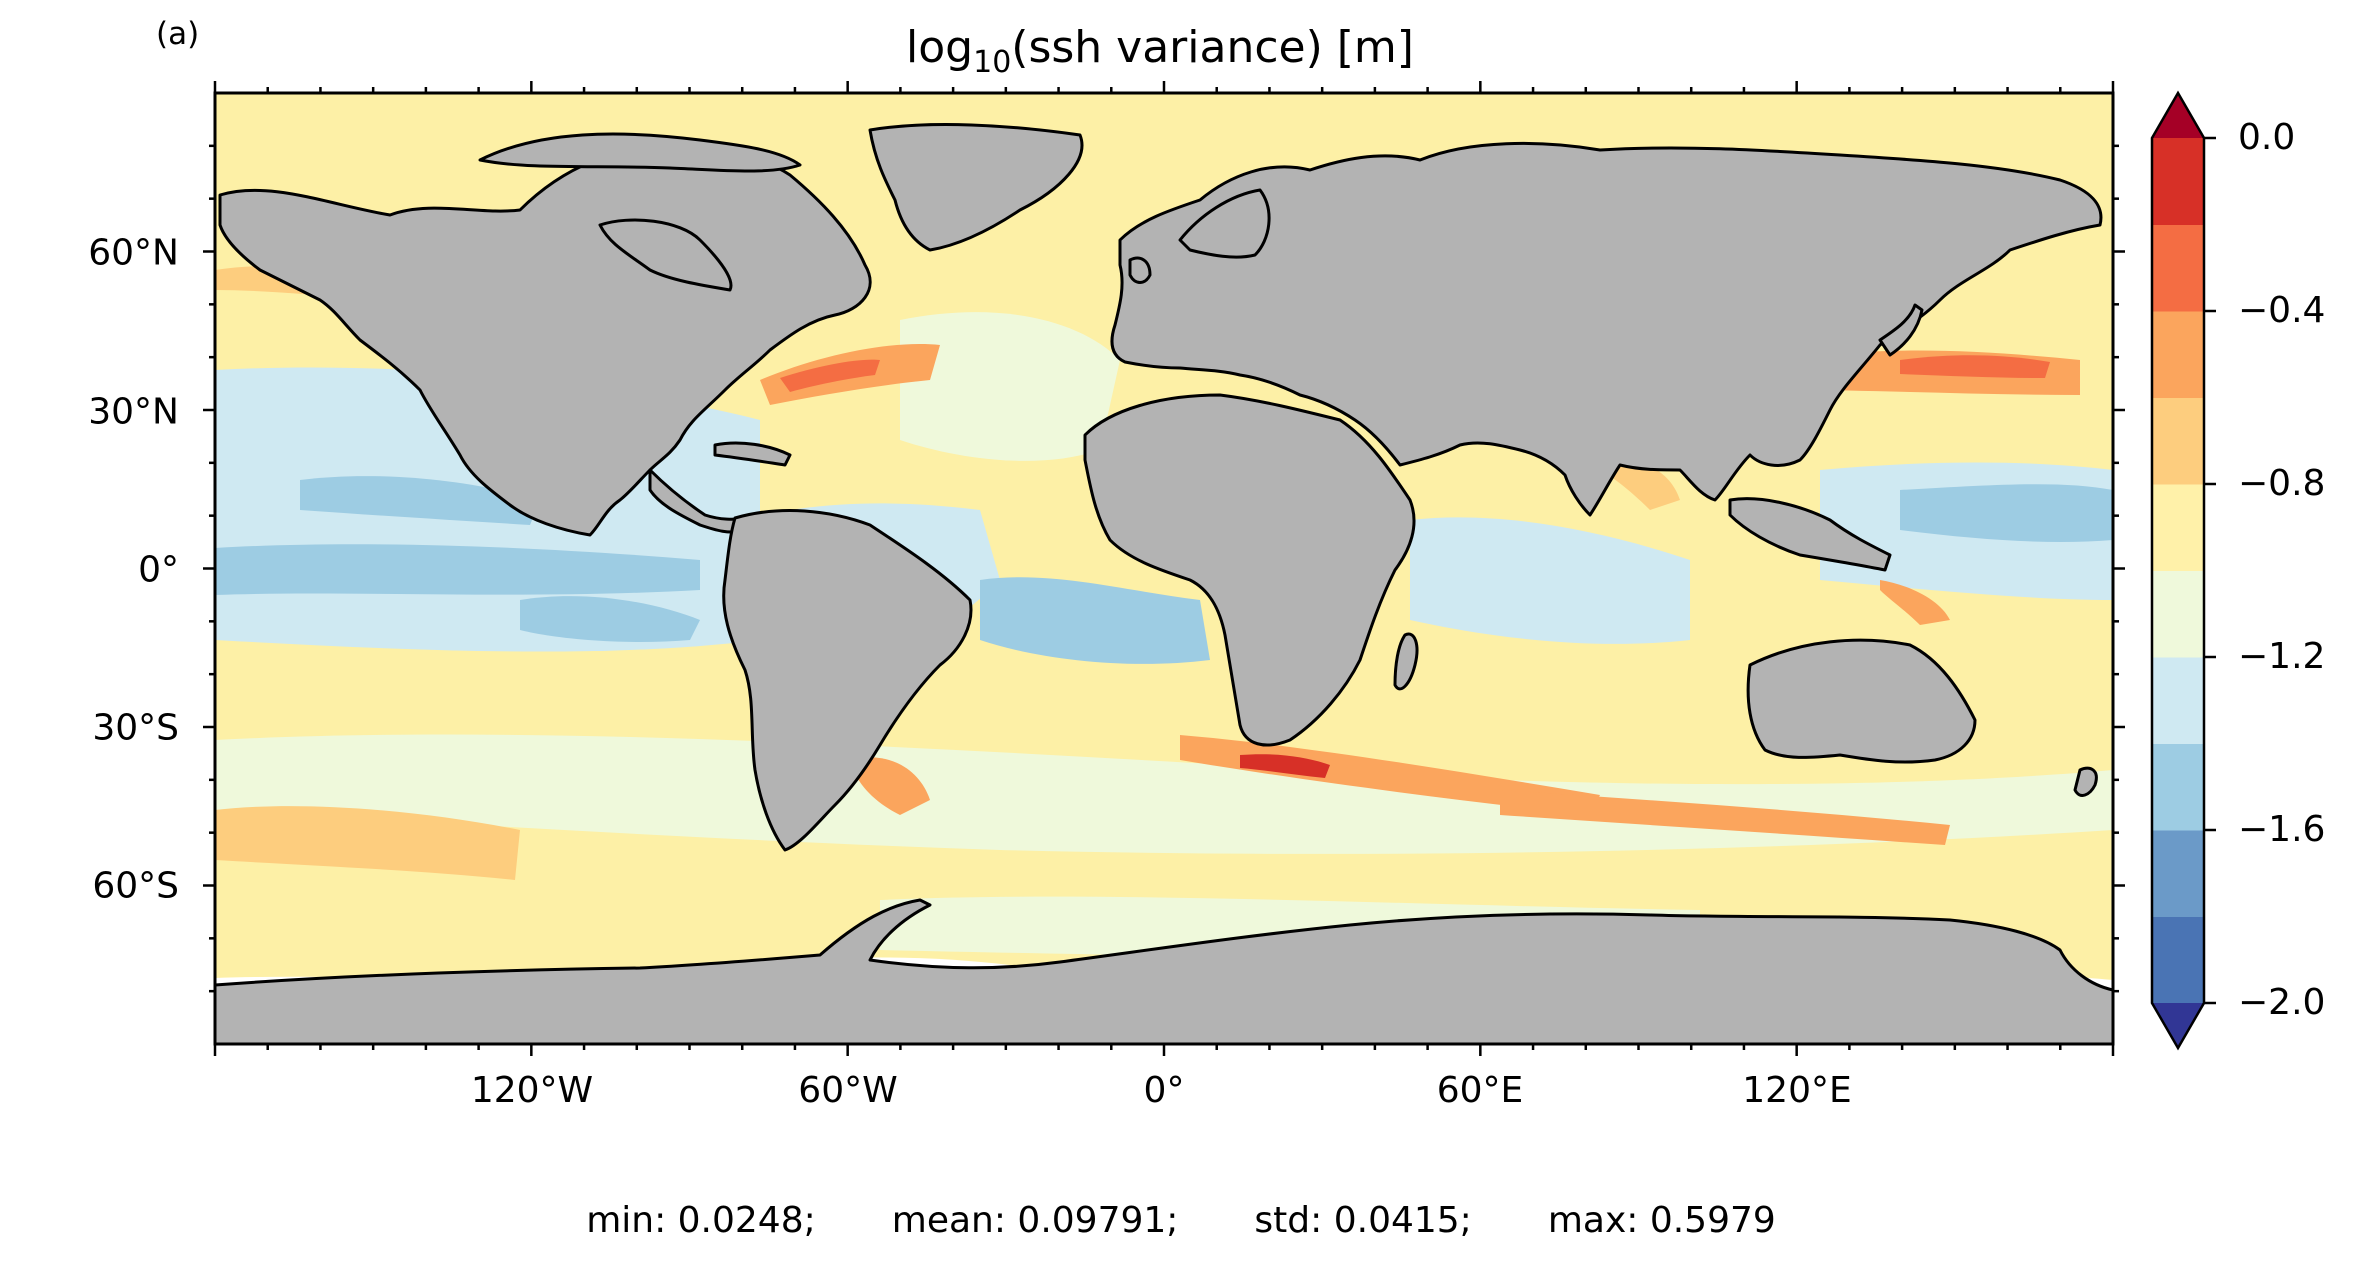 The width and height of the screenshot is (2362, 1263). What do you see at coordinates (1480, 1090) in the screenshot?
I see `lon-tick-label: 60°E` at bounding box center [1480, 1090].